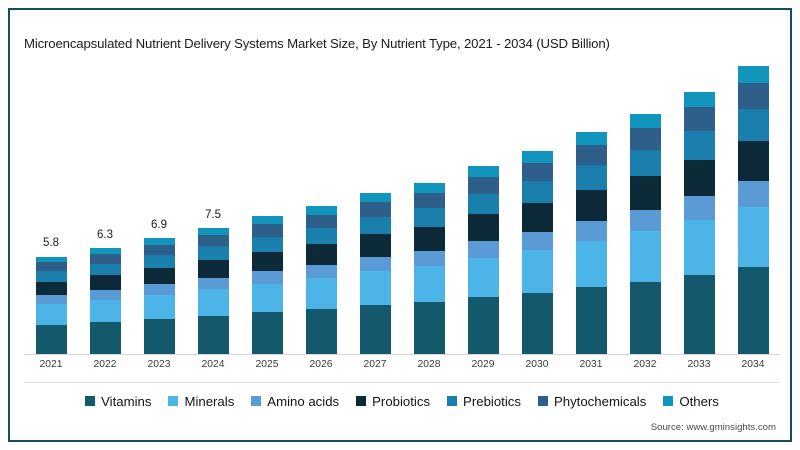 The image size is (800, 450). I want to click on legend-item-minerals: Minerals, so click(201, 401).